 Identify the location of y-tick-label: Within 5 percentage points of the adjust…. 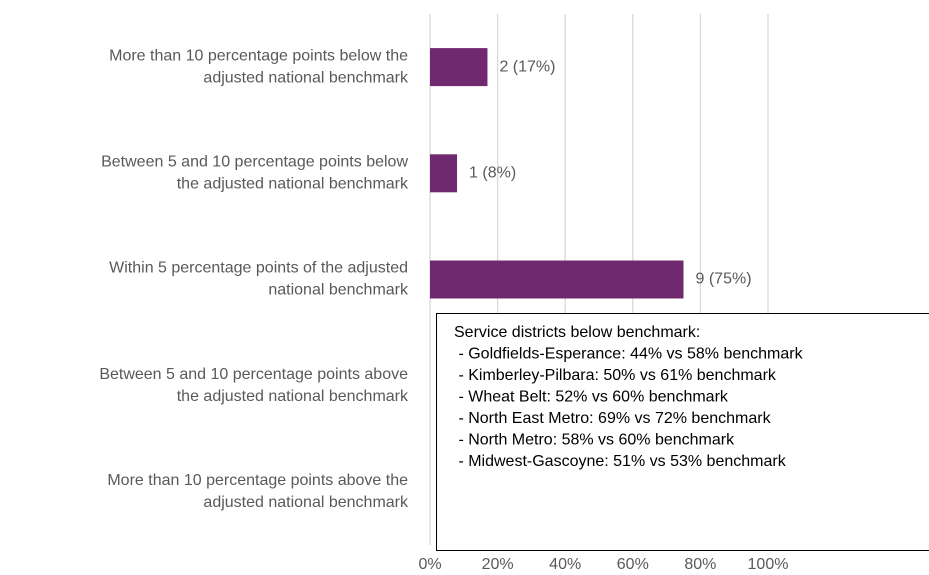
(258, 268).